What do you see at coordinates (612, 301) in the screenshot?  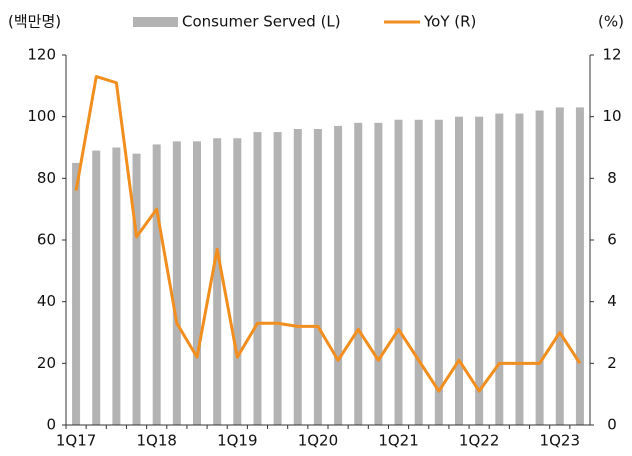 I see `y2-tick-label: 4` at bounding box center [612, 301].